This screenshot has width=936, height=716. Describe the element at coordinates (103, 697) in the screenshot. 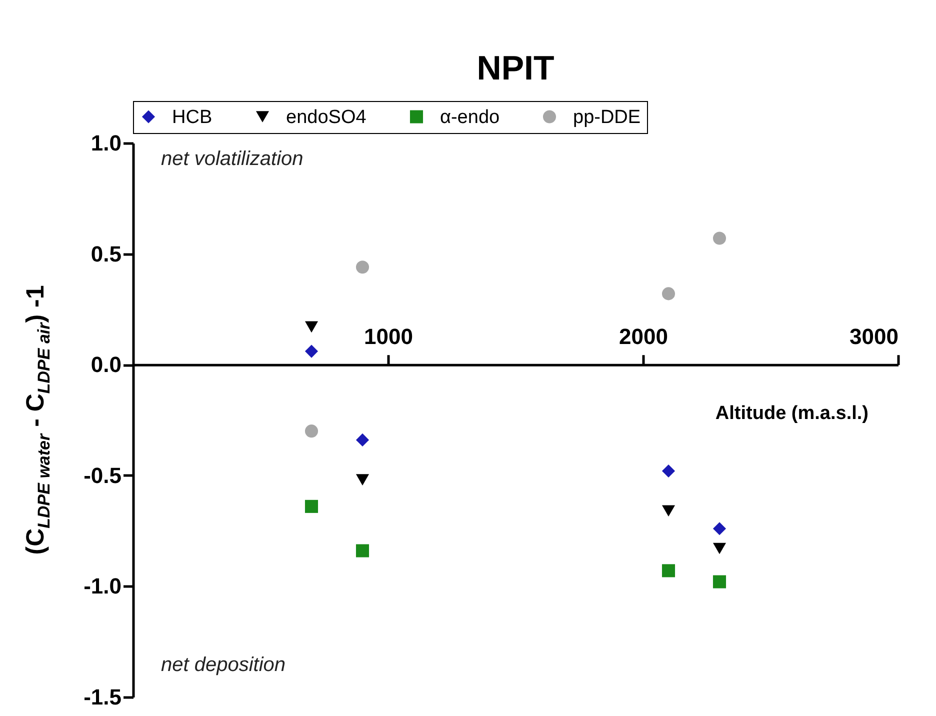

I see `y-tick-label: -1.5` at that location.